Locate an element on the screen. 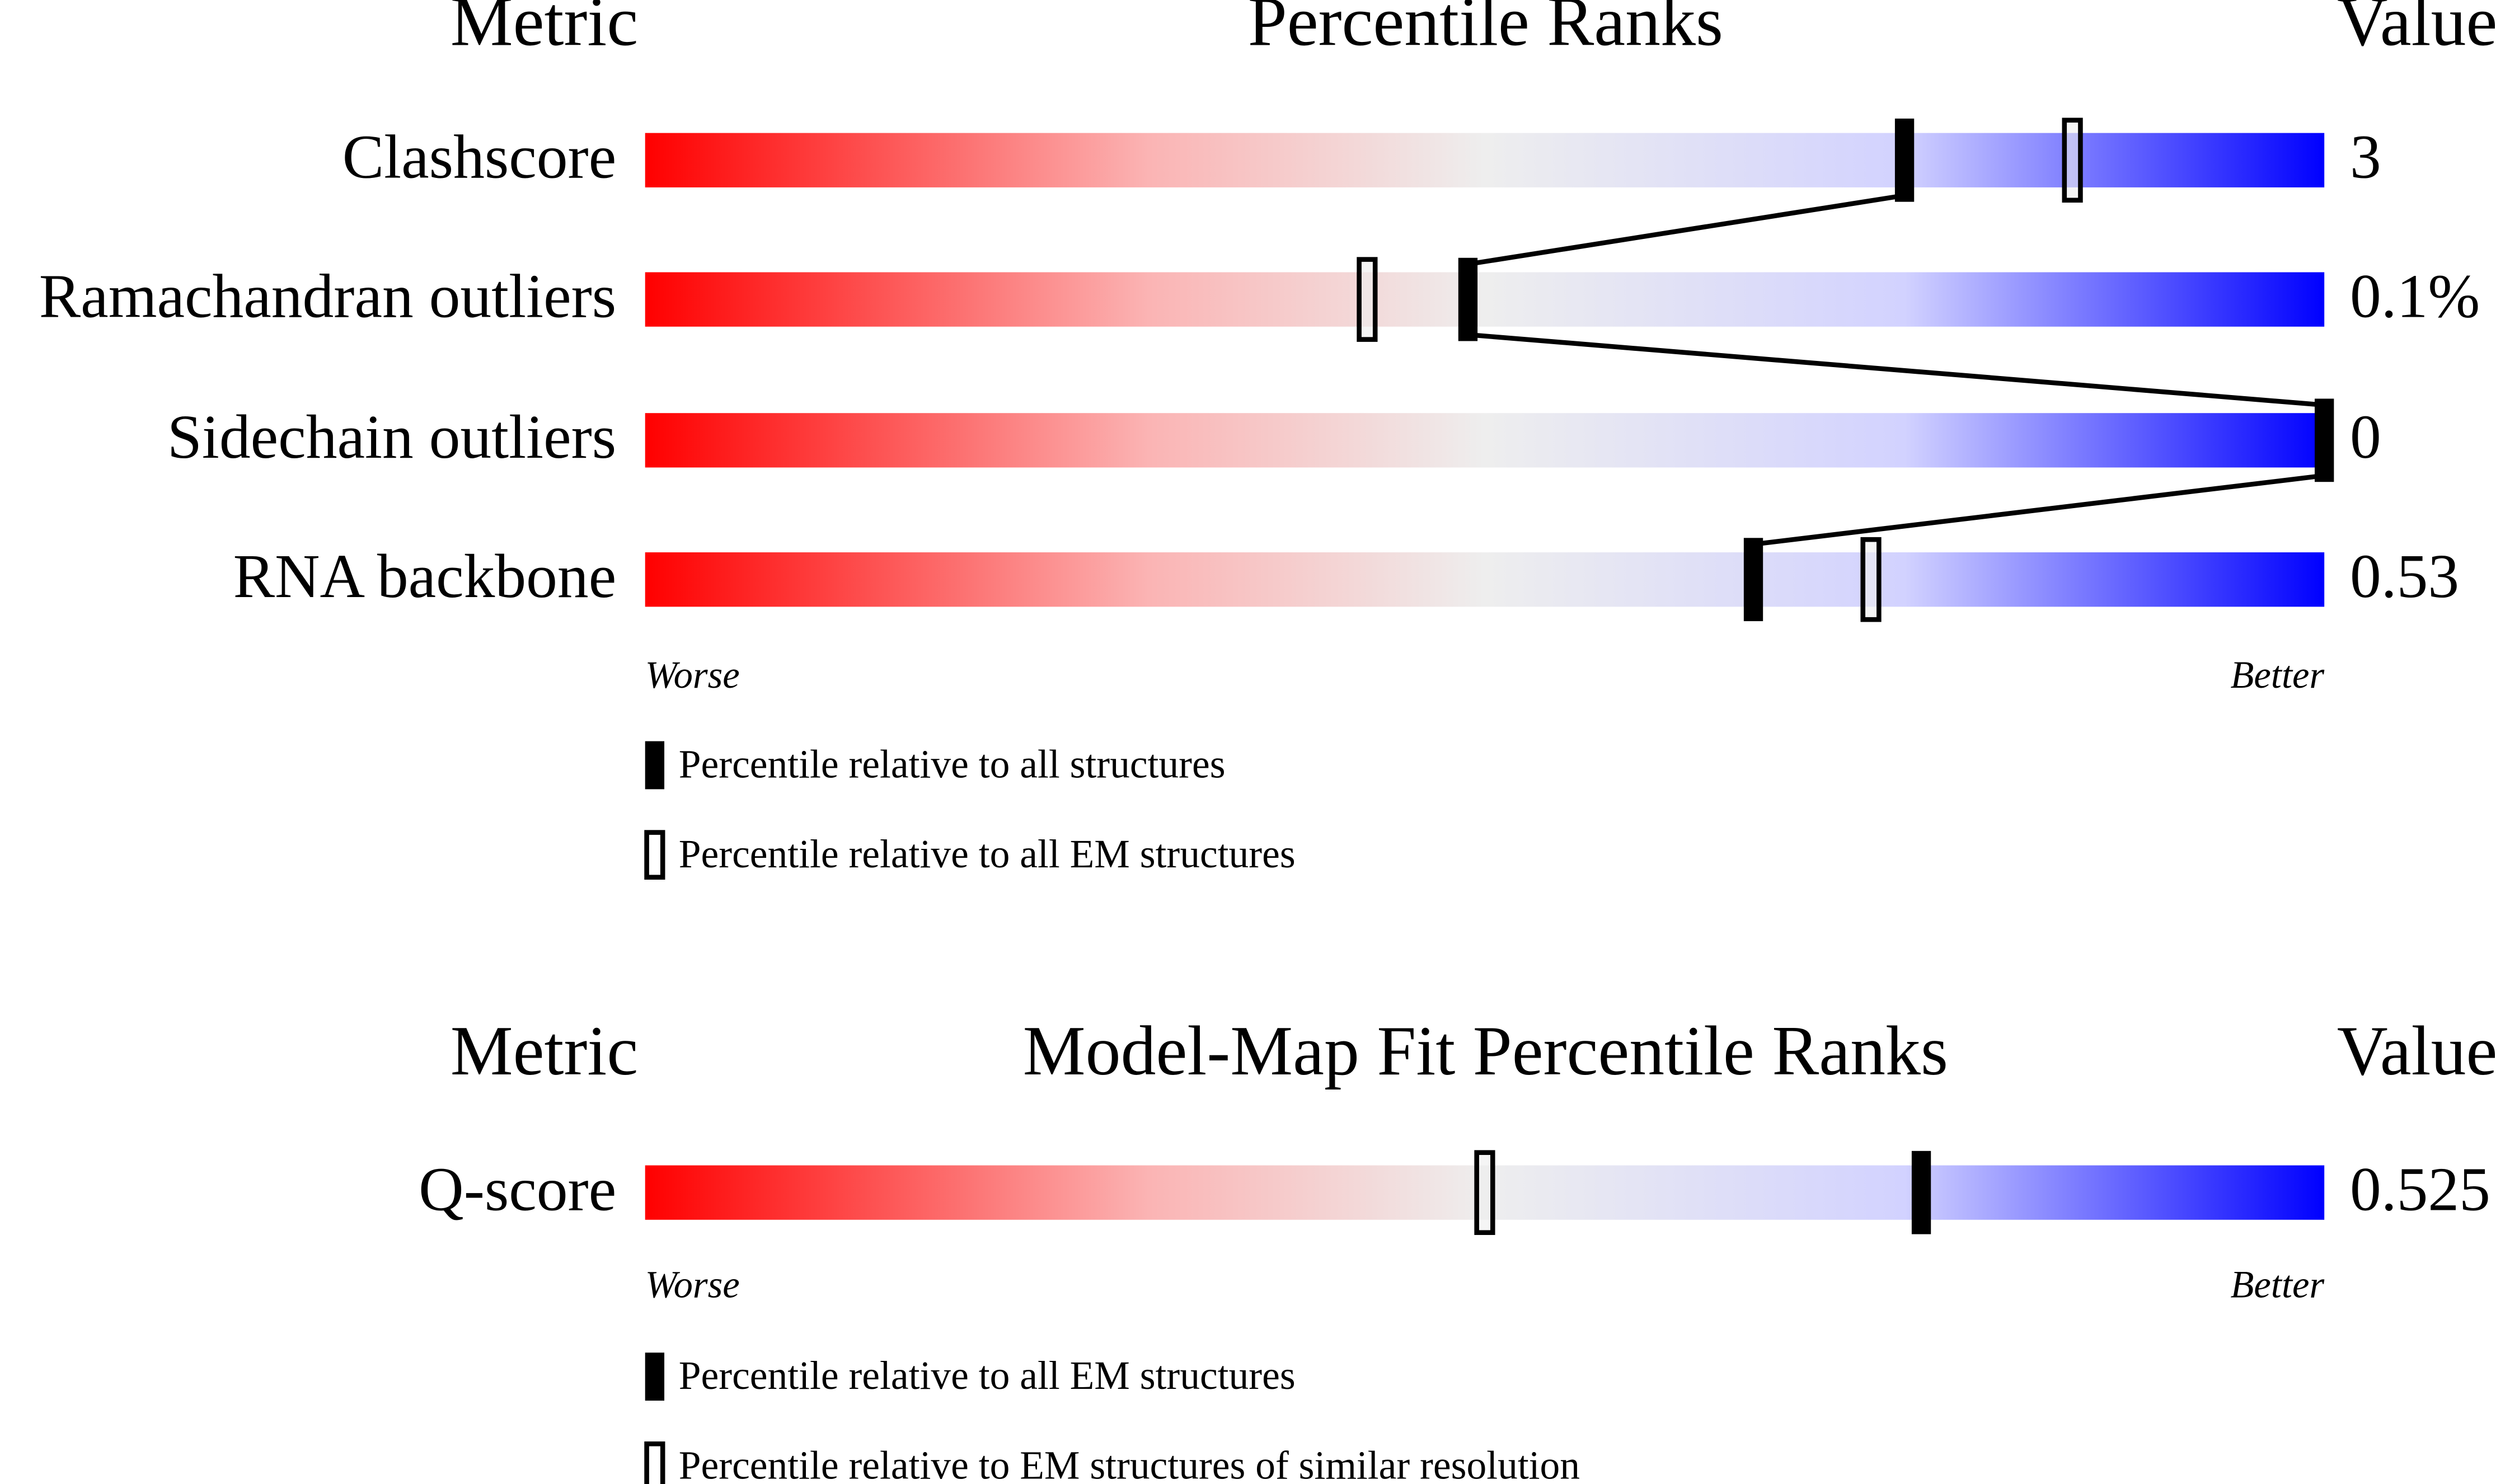 The image size is (2510, 1484). metric-label: Q-score is located at coordinates (517, 1189).